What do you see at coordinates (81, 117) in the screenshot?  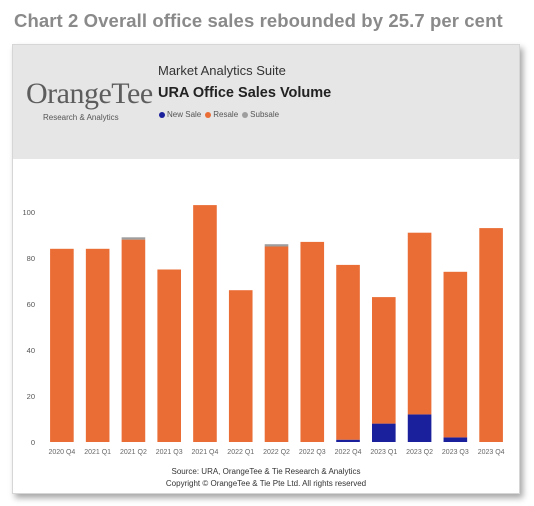 I see `logo-subtitle: Research & Analytics` at bounding box center [81, 117].